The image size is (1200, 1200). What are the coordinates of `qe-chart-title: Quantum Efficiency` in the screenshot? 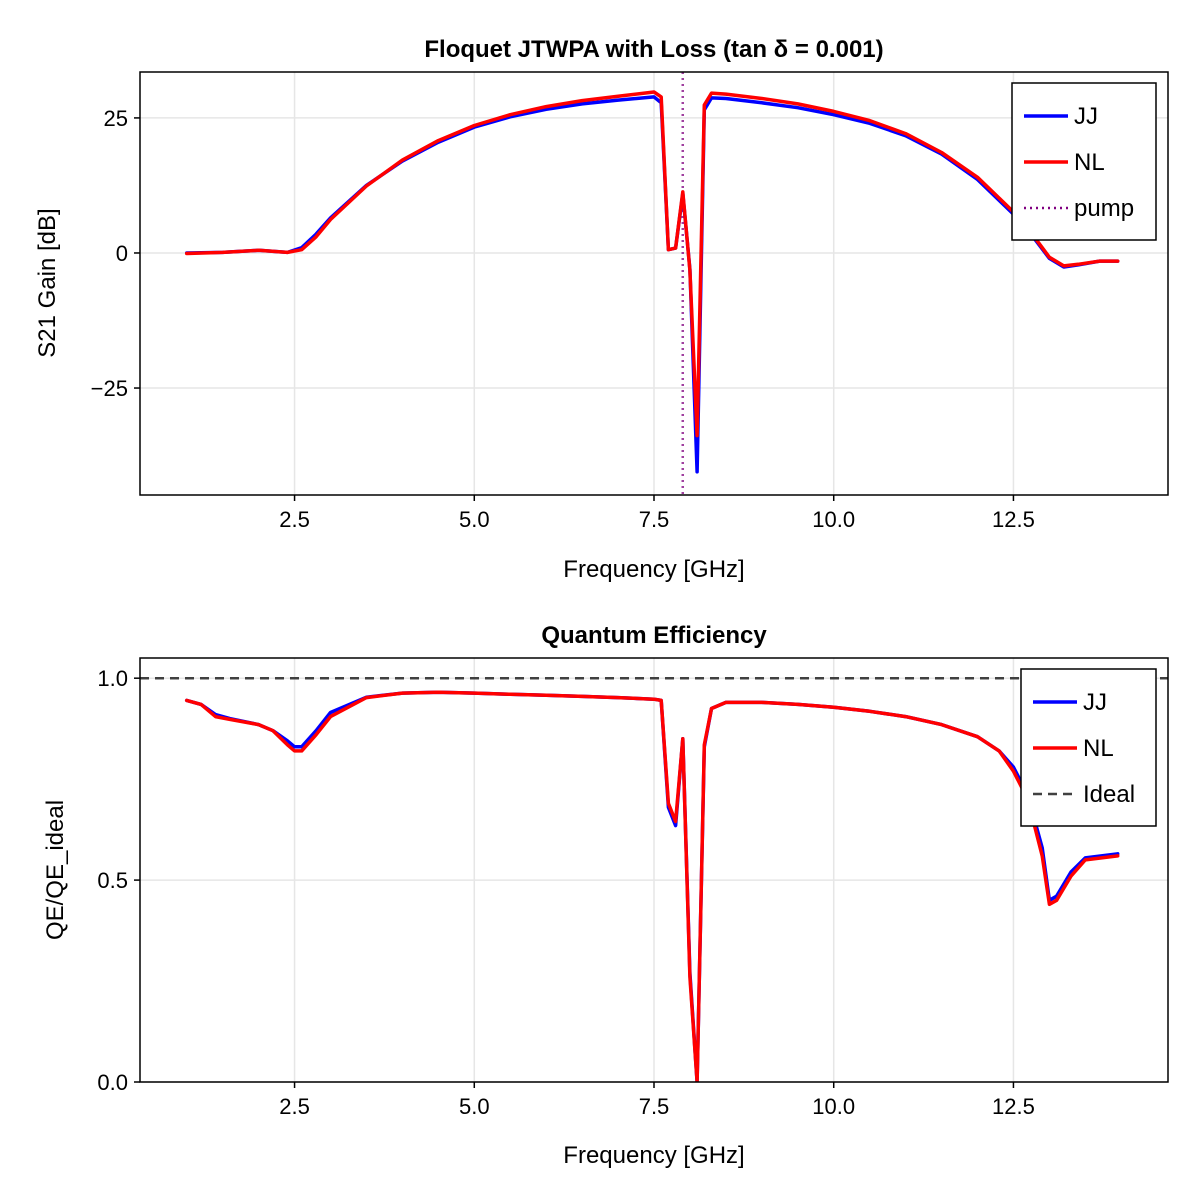 It's located at (654, 635).